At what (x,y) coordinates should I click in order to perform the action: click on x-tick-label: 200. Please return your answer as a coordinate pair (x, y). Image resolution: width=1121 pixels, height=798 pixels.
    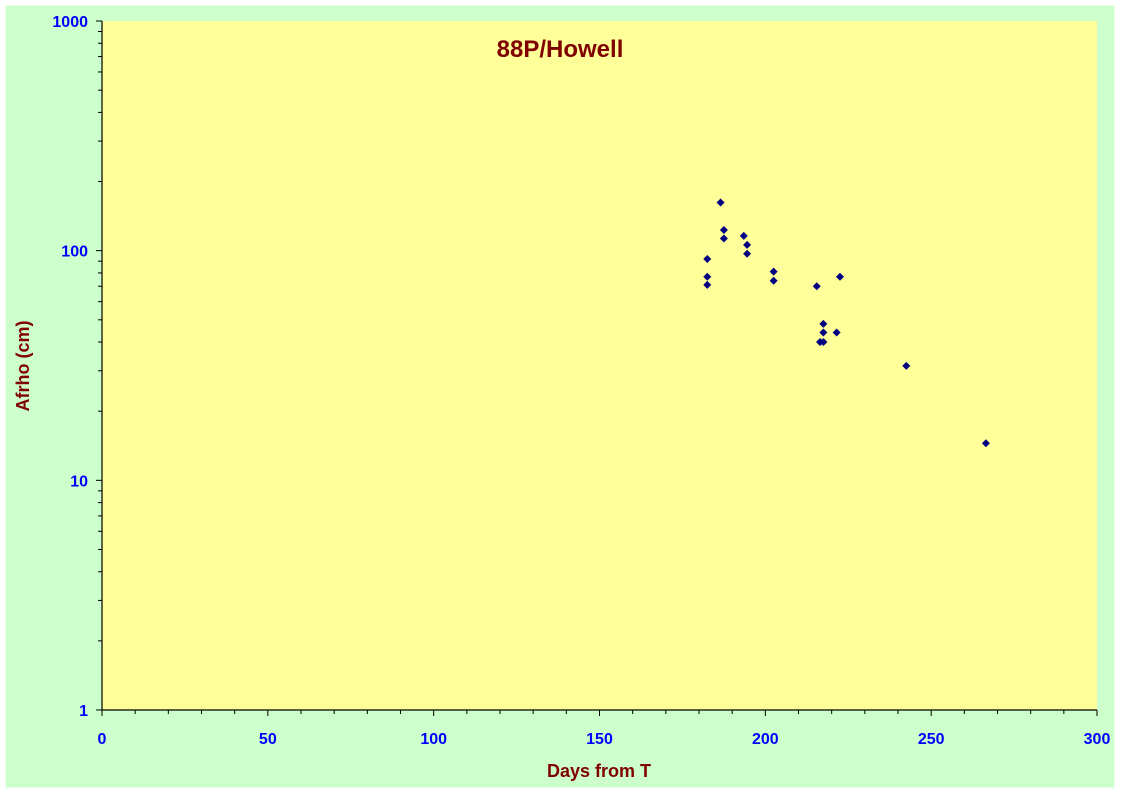
    Looking at the image, I should click on (765, 739).